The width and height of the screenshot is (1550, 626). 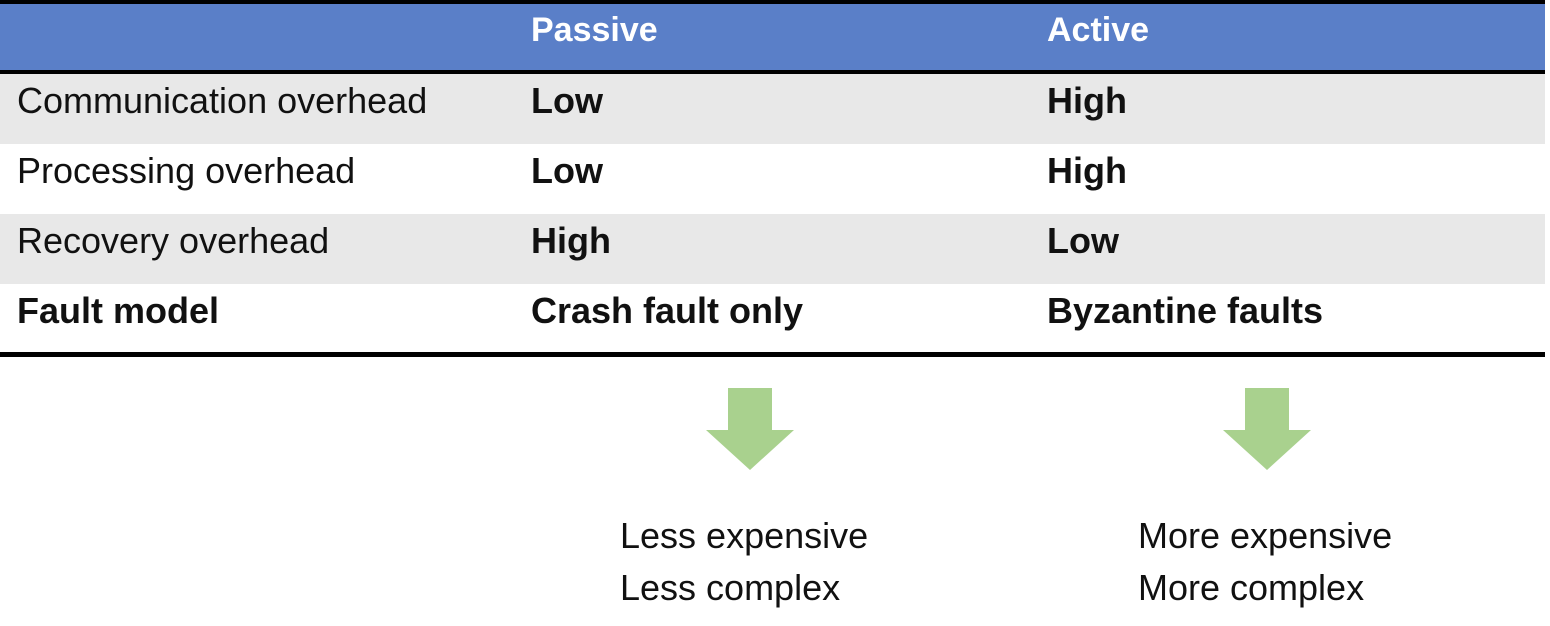 What do you see at coordinates (772, 2) in the screenshot?
I see `table-top-rule` at bounding box center [772, 2].